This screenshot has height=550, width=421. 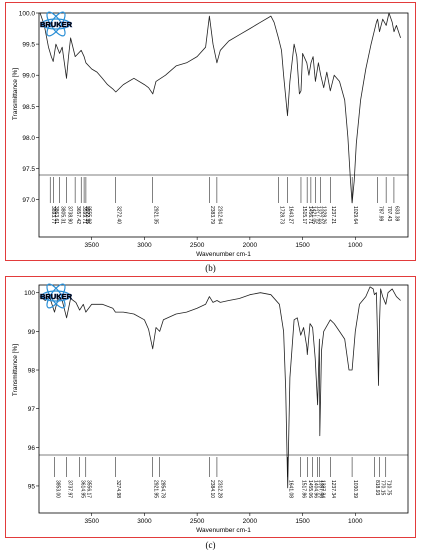 What do you see at coordinates (212, 215) in the screenshot?
I see `peak-label: 2383.79` at bounding box center [212, 215].